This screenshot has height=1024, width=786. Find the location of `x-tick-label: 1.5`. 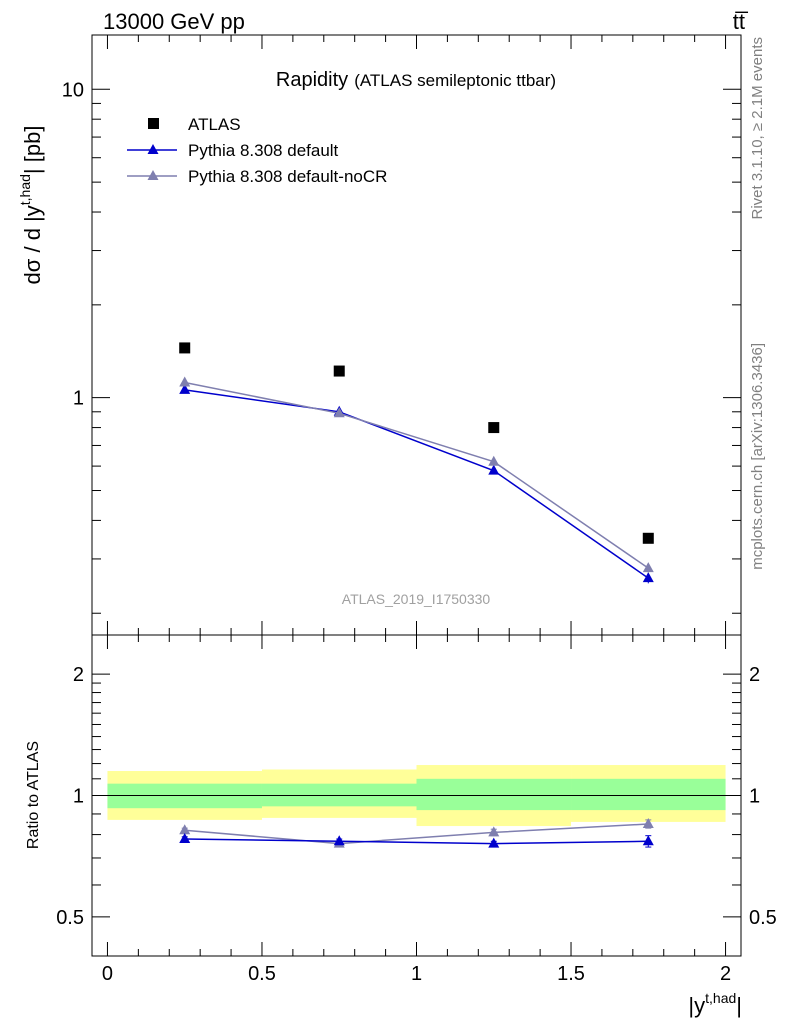

x-tick-label: 1.5 is located at coordinates (571, 974).